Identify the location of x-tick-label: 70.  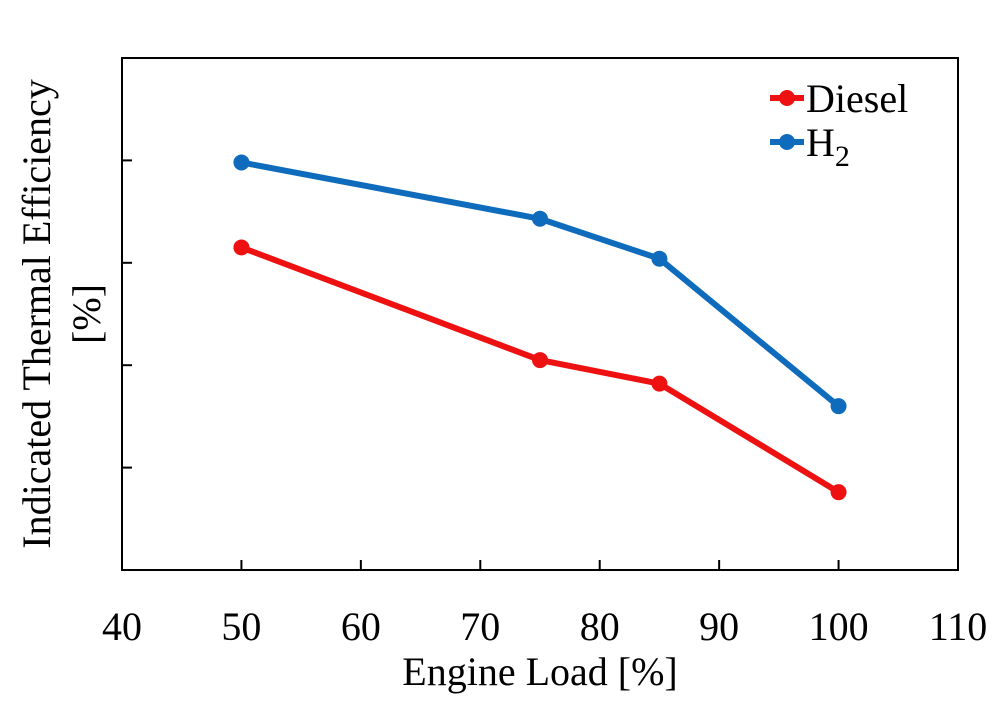
(480, 626).